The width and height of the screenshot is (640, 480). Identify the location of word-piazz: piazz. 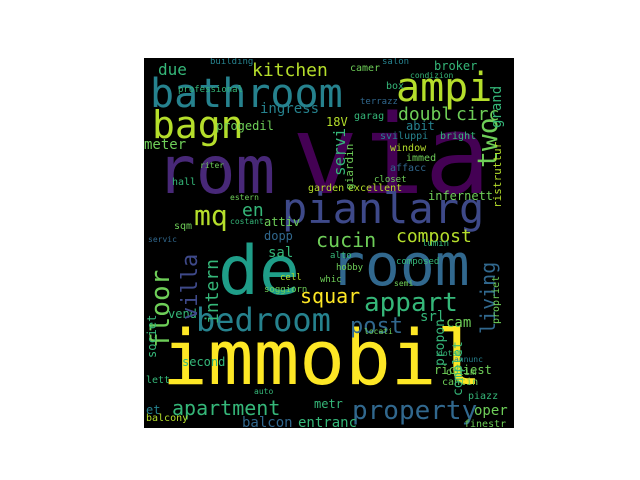
(483, 397).